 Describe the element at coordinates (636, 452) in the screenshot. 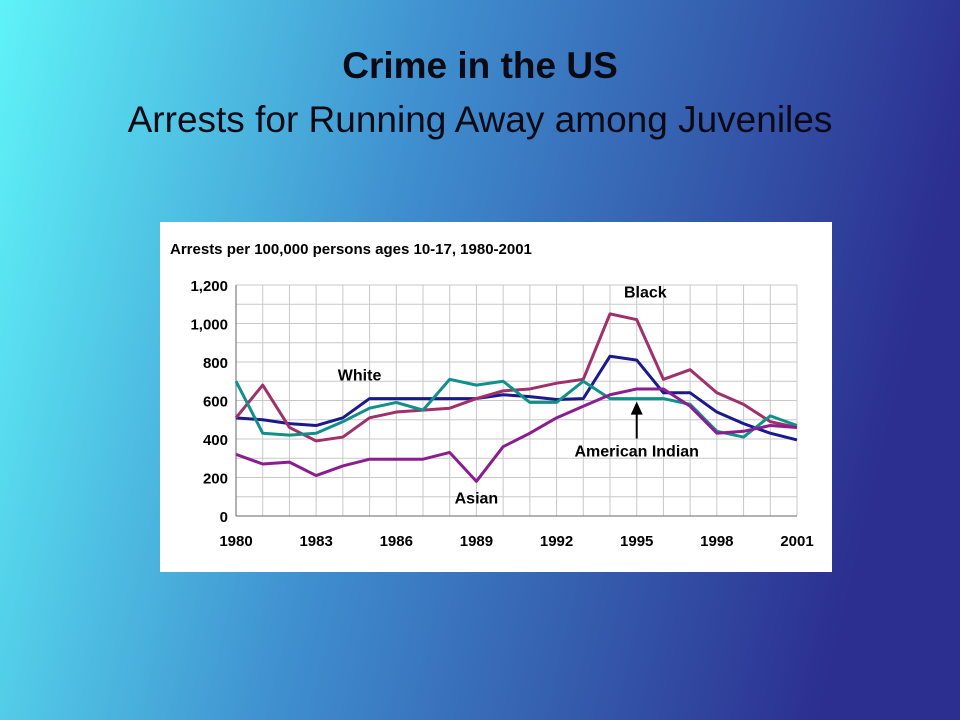

I see `series-label: American Indian` at that location.